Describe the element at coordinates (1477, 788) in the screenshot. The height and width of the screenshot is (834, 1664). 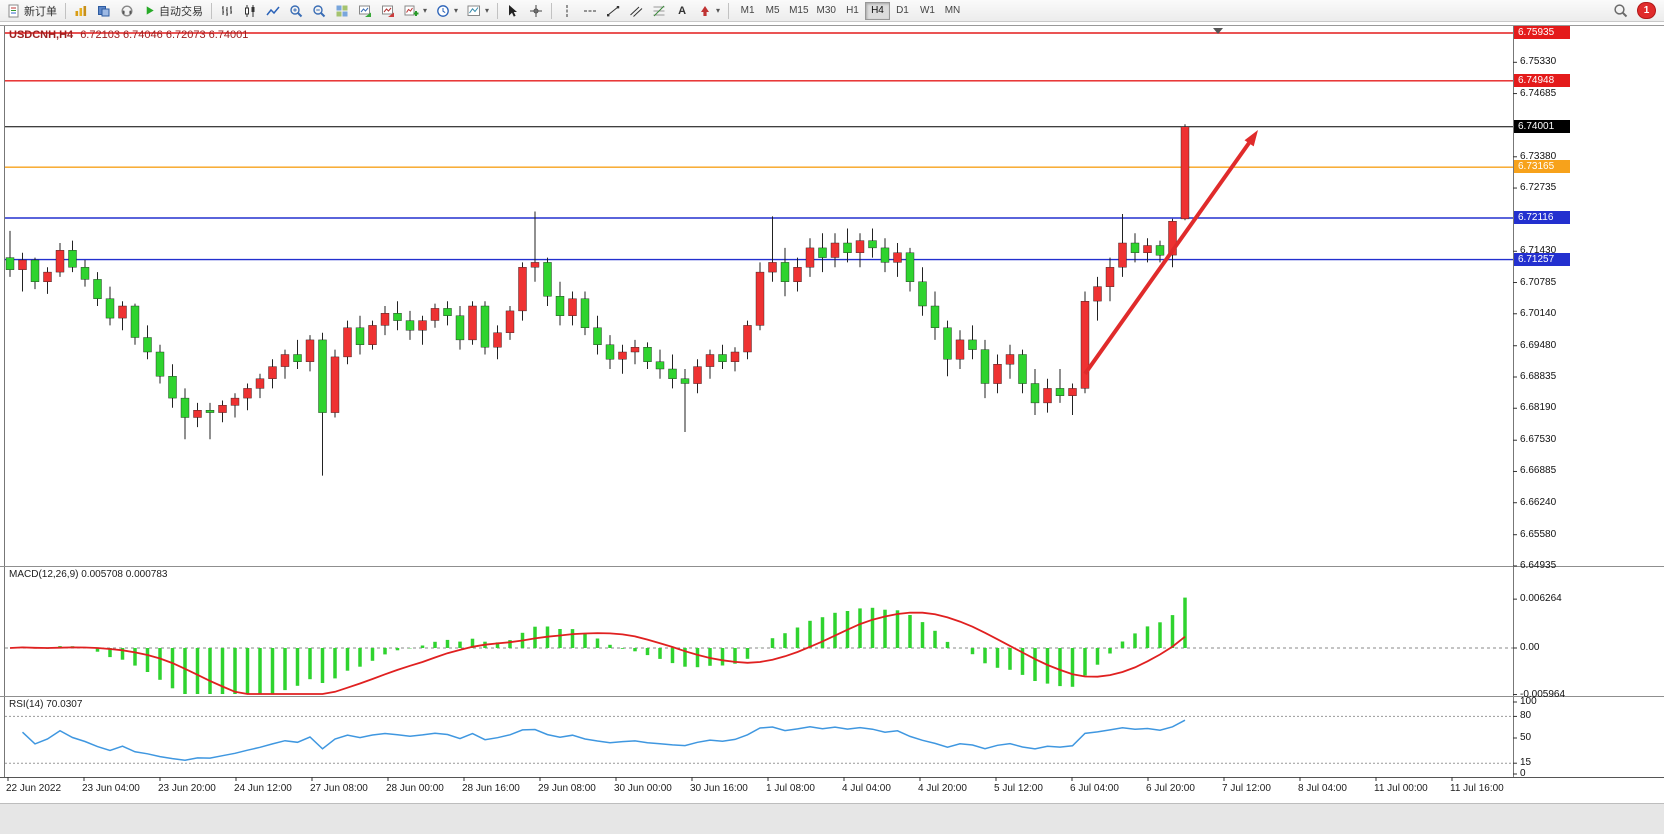
I see `time-axis-label: 11 Jul 16:00` at that location.